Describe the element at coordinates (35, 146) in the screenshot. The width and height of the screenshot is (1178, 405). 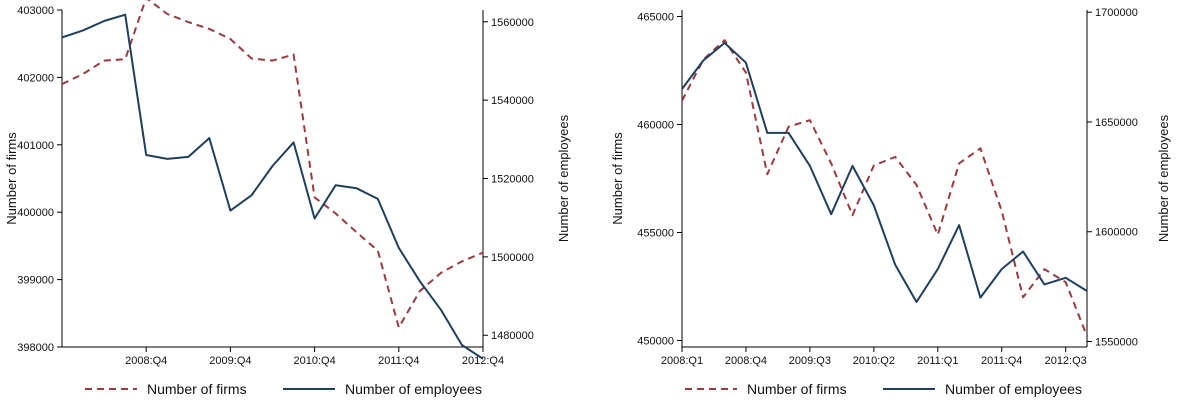
I see `y-tick-label: 401000` at that location.